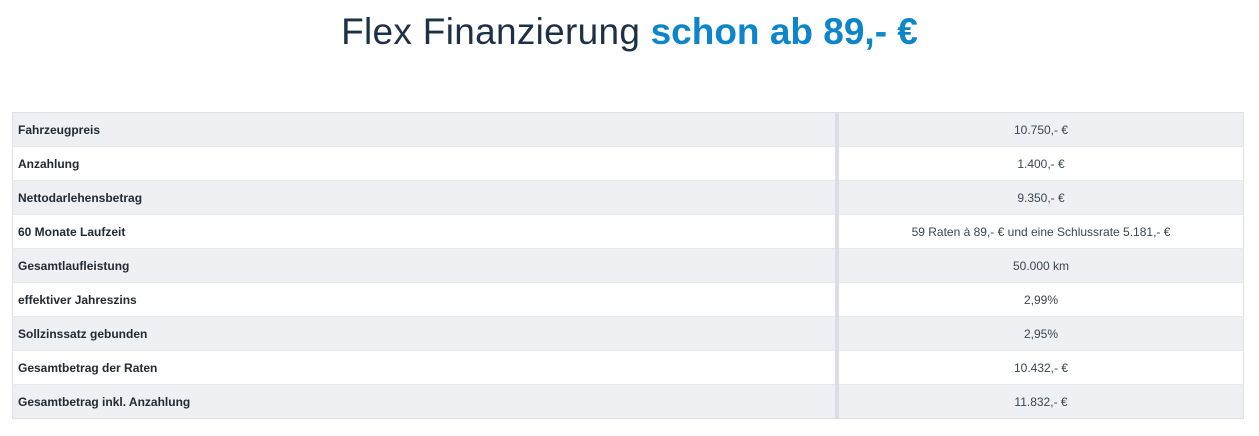 This screenshot has width=1259, height=436. Describe the element at coordinates (425, 299) in the screenshot. I see `row-label: effektiver Jahreszins` at that location.